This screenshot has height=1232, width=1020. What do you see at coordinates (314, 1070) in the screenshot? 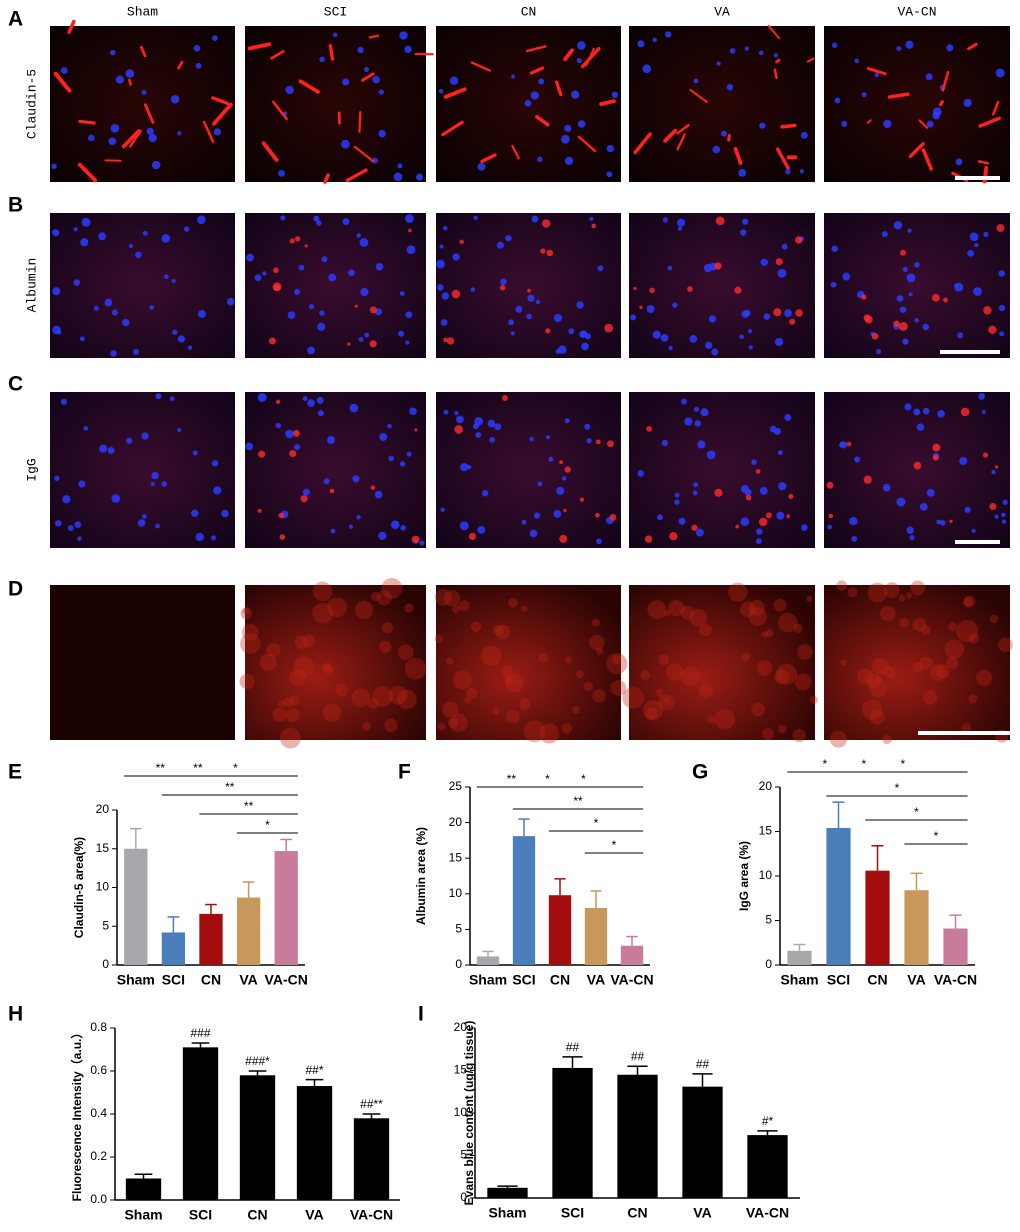
I see `significance-label: ##*` at bounding box center [314, 1070].